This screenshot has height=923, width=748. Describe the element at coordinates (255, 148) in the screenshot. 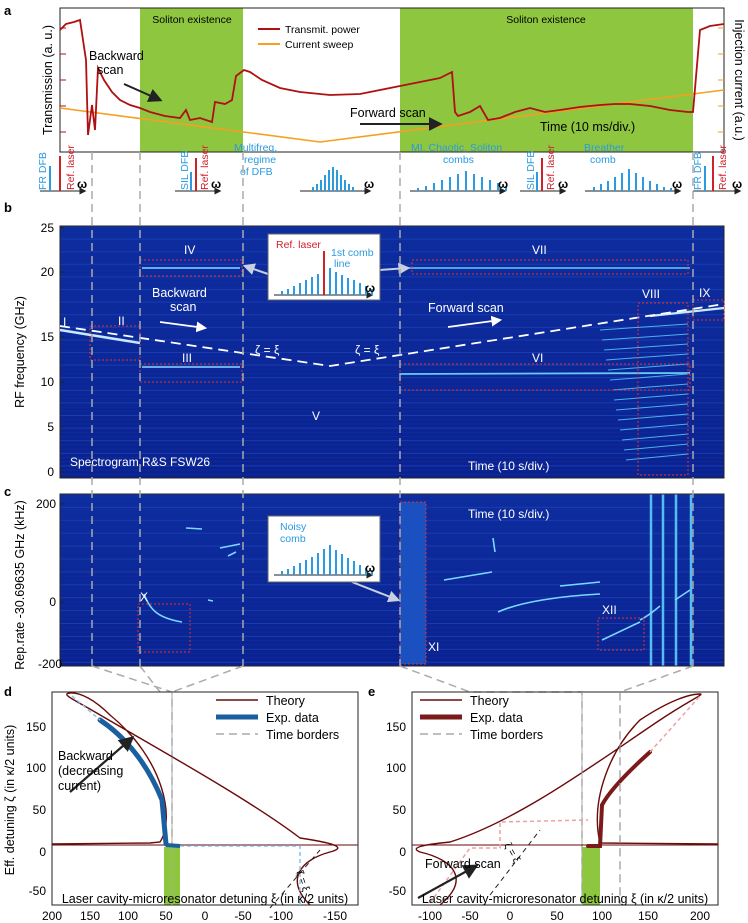

I see `multifreq-1: Multifreq.` at that location.